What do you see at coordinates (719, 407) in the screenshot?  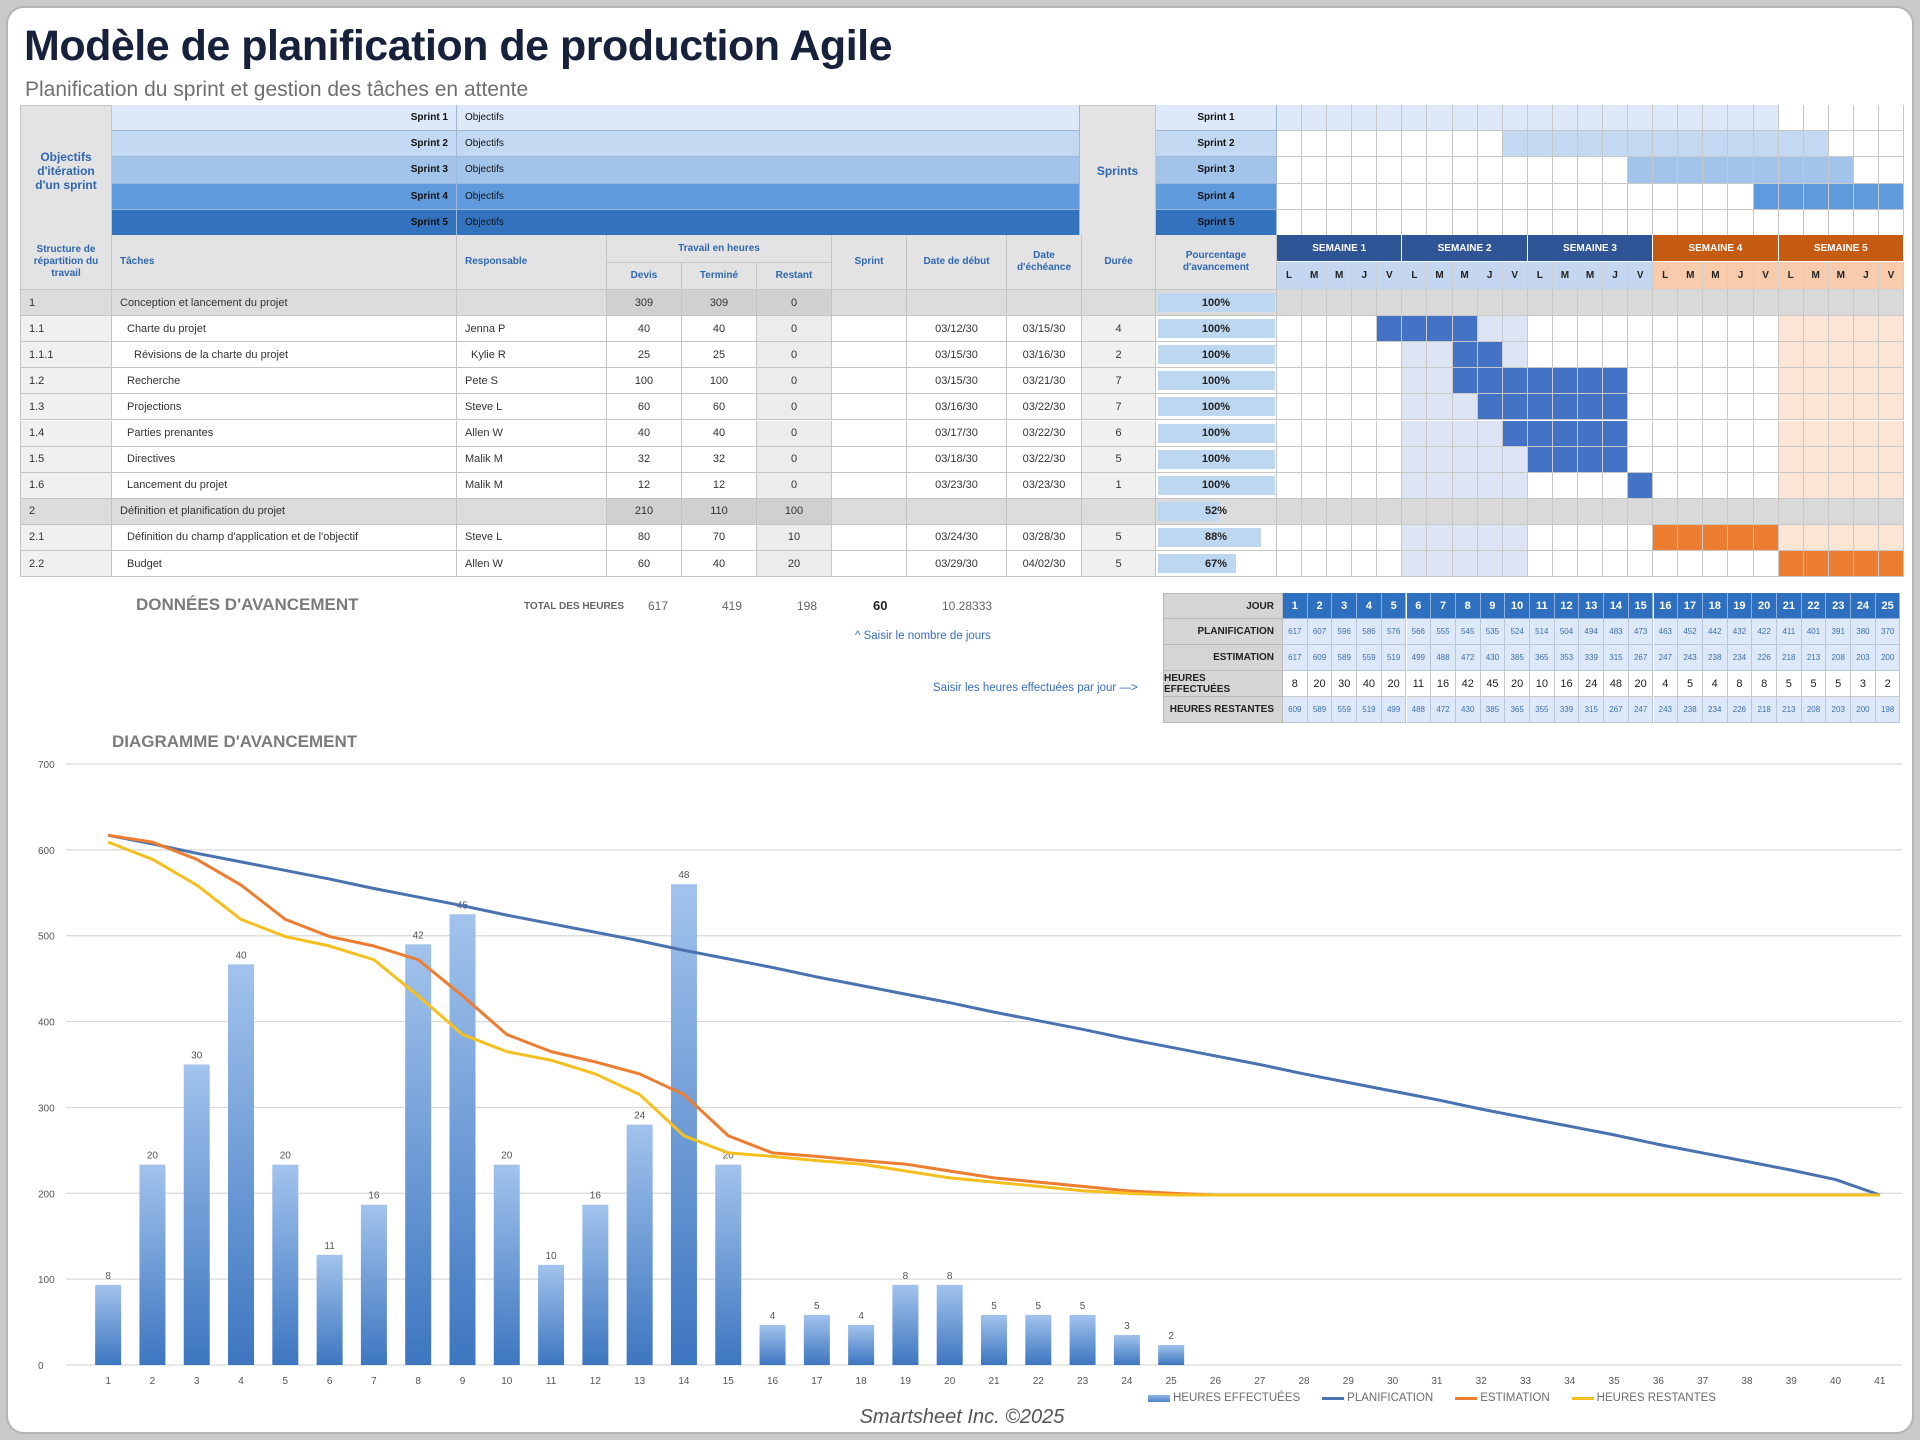 I see `done-cell: 60` at bounding box center [719, 407].